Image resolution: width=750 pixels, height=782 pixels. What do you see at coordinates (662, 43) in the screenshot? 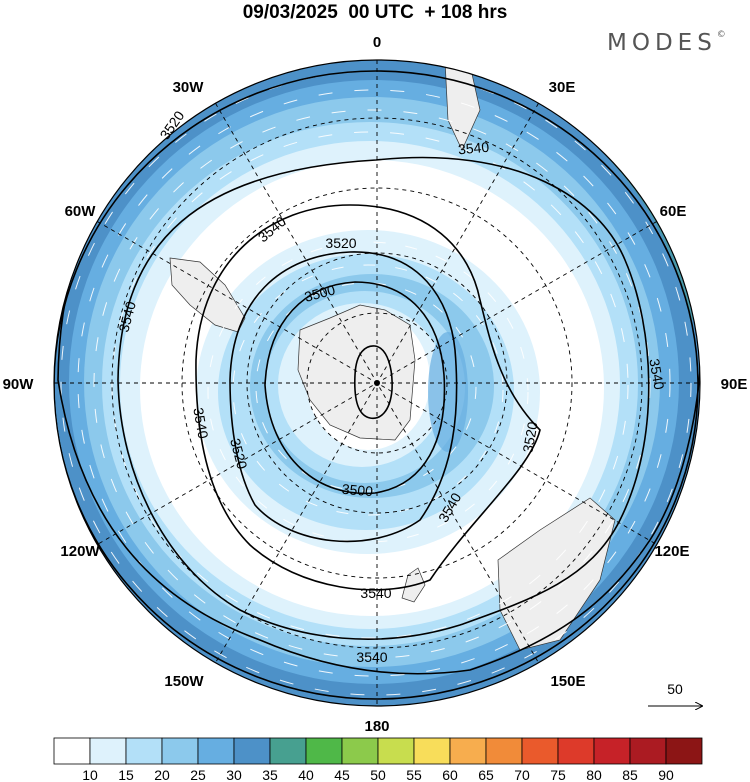
I see `brand-name: MODES` at bounding box center [662, 43].